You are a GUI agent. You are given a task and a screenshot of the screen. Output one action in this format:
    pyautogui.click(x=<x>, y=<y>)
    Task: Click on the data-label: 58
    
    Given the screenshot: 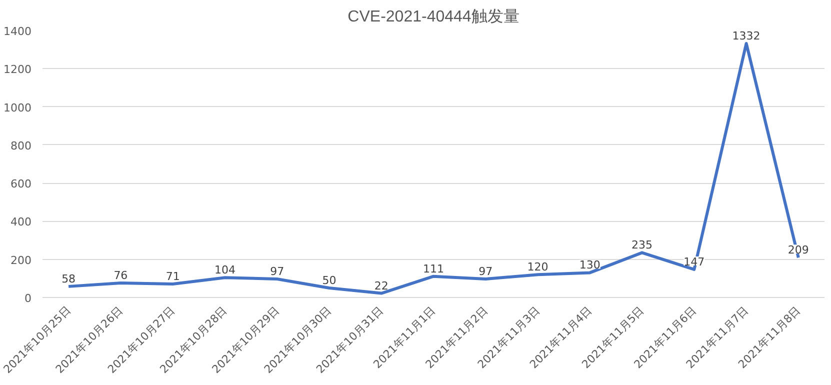 What is the action you would take?
    pyautogui.click(x=69, y=279)
    